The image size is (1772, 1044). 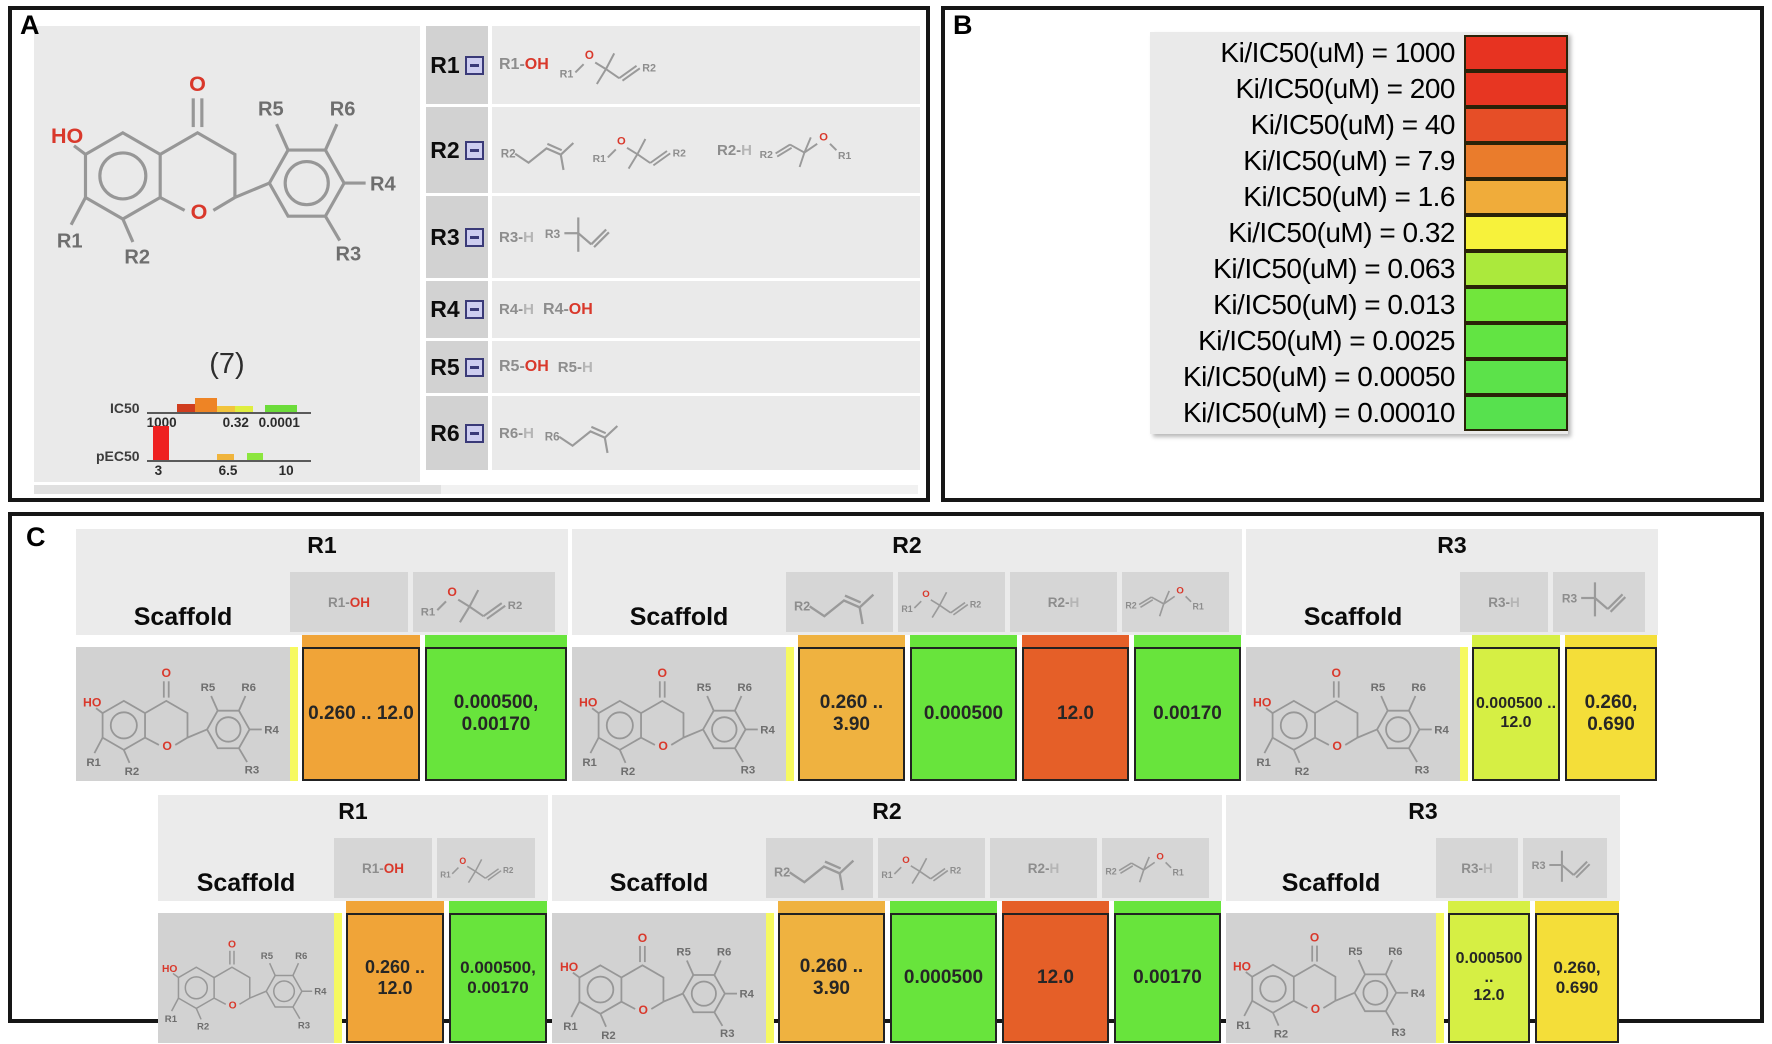 What do you see at coordinates (517, 433) in the screenshot?
I see `substituent-label: R6-H` at bounding box center [517, 433].